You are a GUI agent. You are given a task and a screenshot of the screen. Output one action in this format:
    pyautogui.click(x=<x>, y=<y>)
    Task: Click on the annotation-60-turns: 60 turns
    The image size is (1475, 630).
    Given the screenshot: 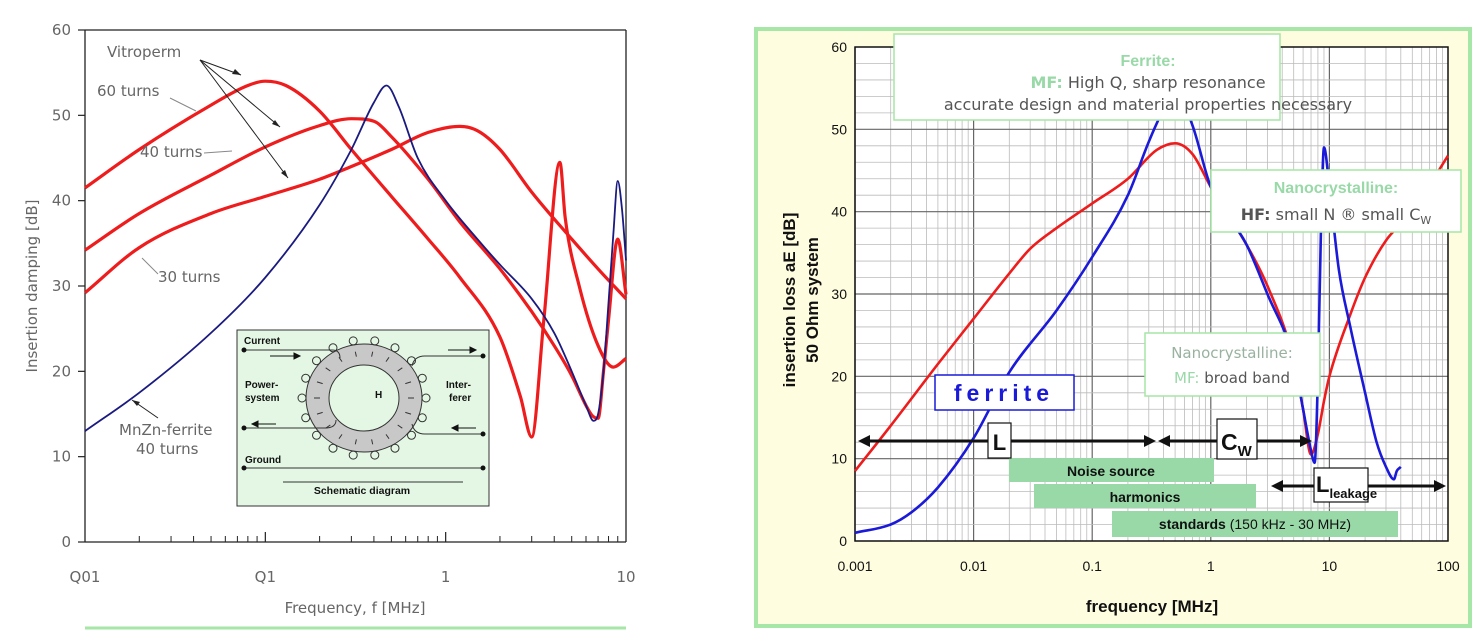 What is the action you would take?
    pyautogui.click(x=128, y=91)
    